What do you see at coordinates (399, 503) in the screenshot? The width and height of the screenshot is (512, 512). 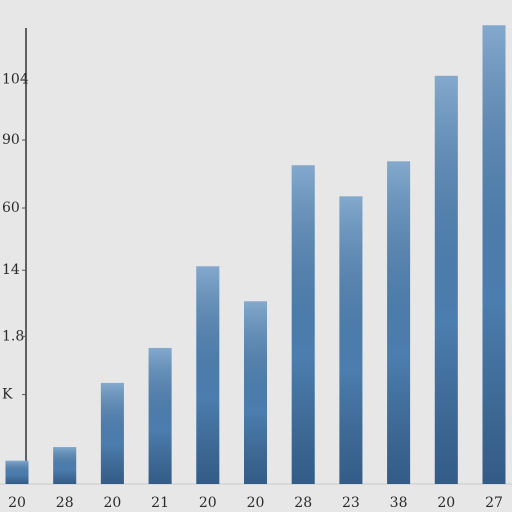 I see `x-tick-label: 38` at bounding box center [399, 503].